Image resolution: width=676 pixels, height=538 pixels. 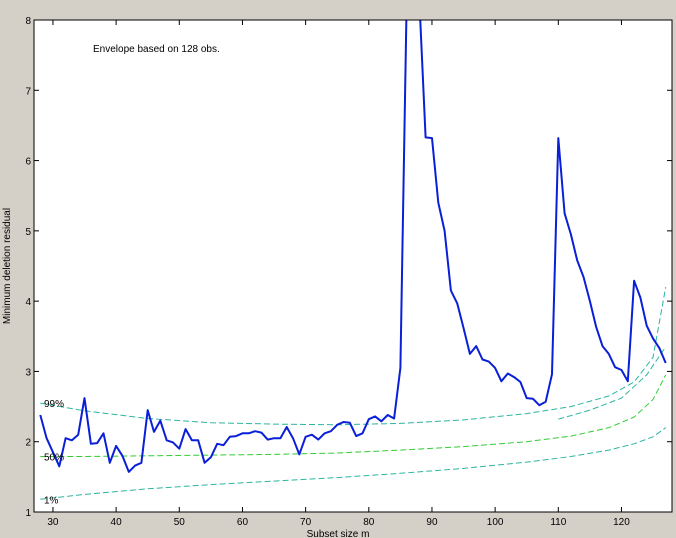 What do you see at coordinates (51, 500) in the screenshot?
I see `envelope-label: 1%` at bounding box center [51, 500].